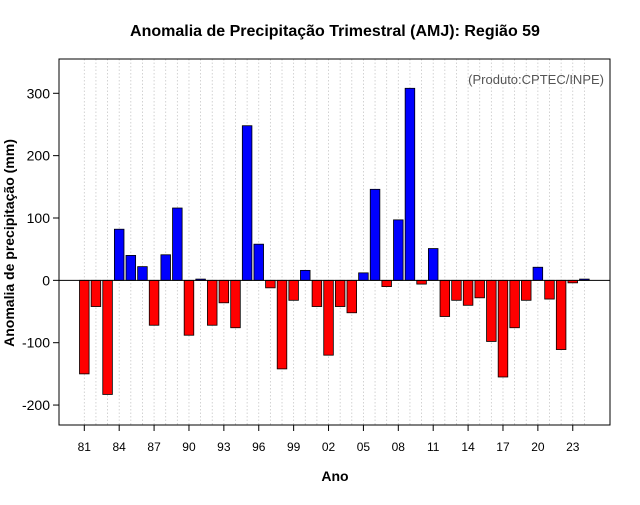  What do you see at coordinates (468, 292) in the screenshot?
I see `bar-2014` at bounding box center [468, 292].